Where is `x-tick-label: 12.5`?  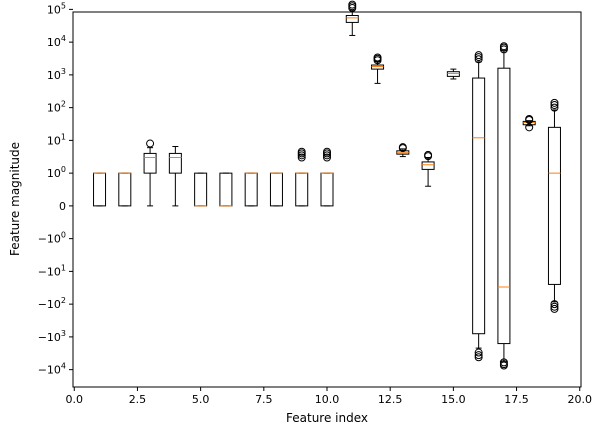
x-tick-label: 12.5 is located at coordinates (390, 399).